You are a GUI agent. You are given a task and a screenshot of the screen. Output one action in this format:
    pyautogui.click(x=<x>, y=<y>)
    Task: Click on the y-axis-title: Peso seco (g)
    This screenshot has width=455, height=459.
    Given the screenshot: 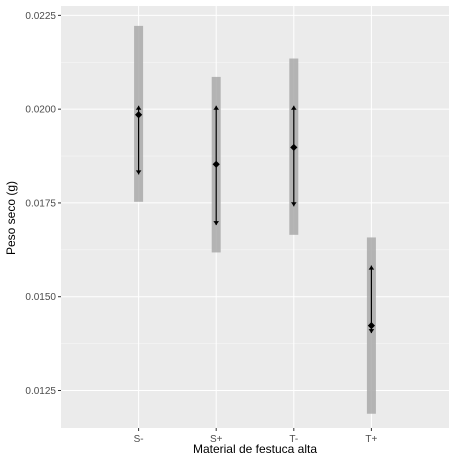 What is the action you would take?
    pyautogui.click(x=11, y=218)
    